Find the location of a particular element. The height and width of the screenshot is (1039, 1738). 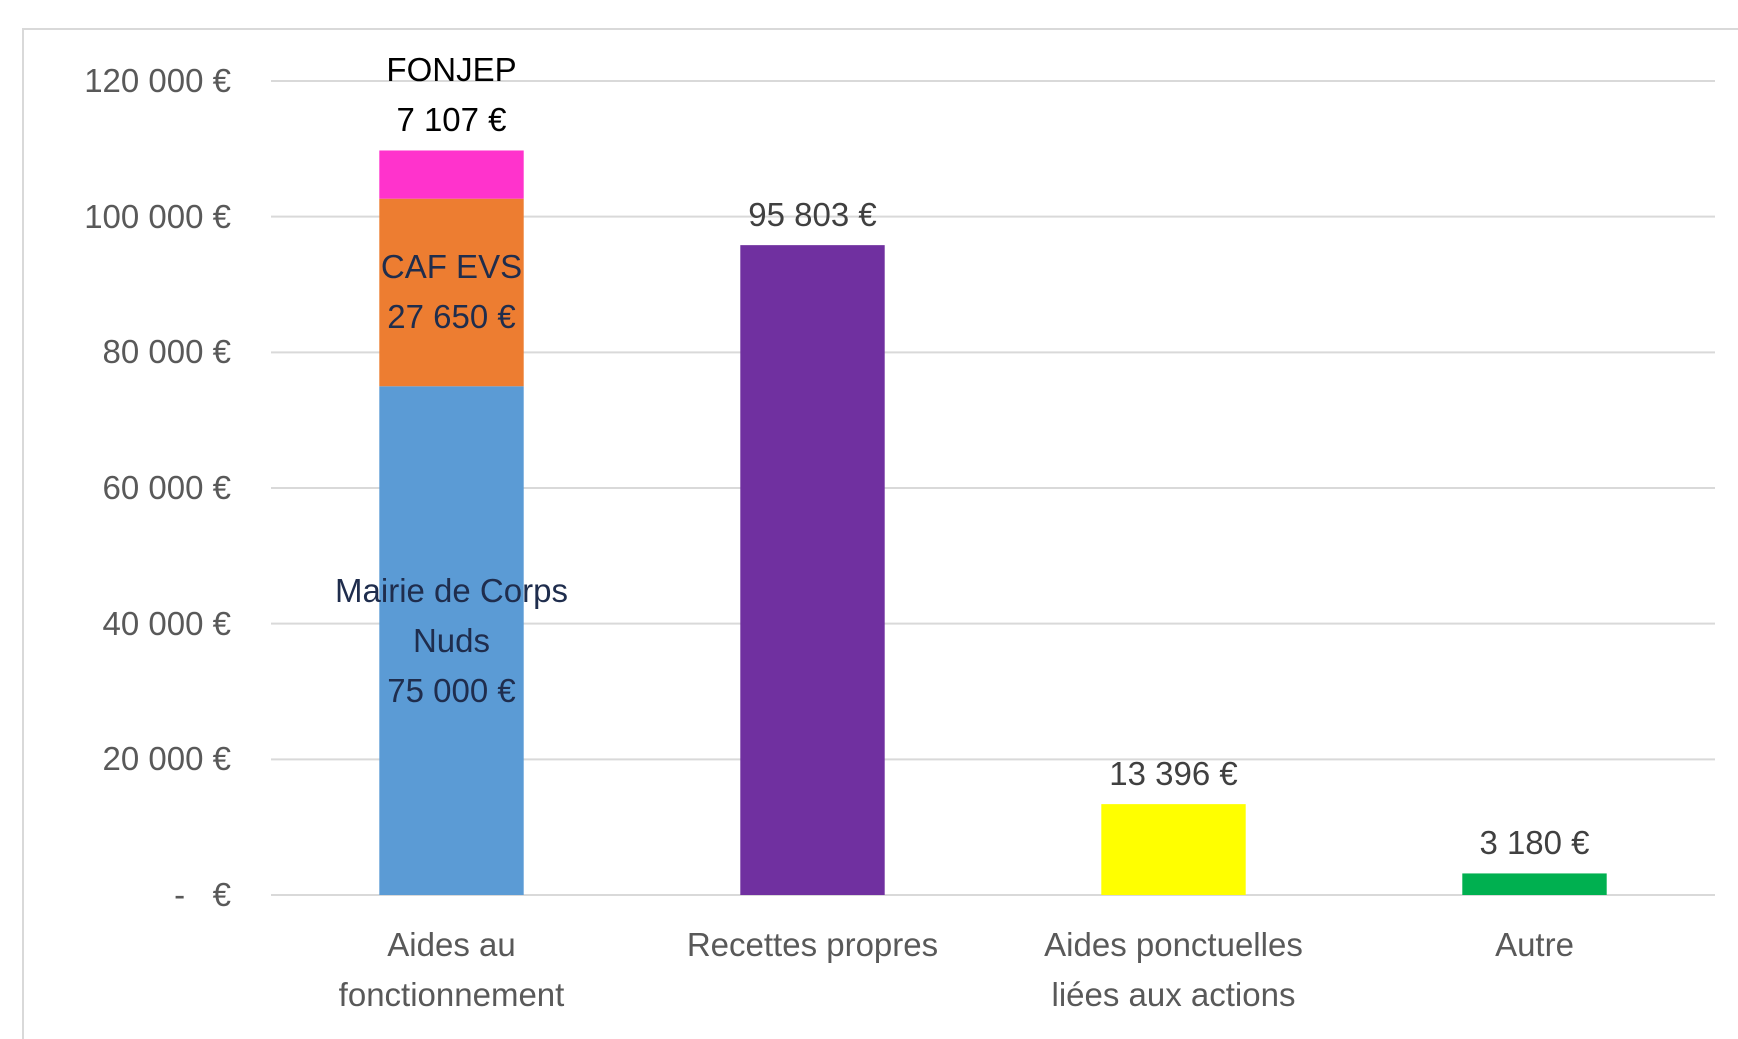

value-label: 13 396 € is located at coordinates (1173, 774).